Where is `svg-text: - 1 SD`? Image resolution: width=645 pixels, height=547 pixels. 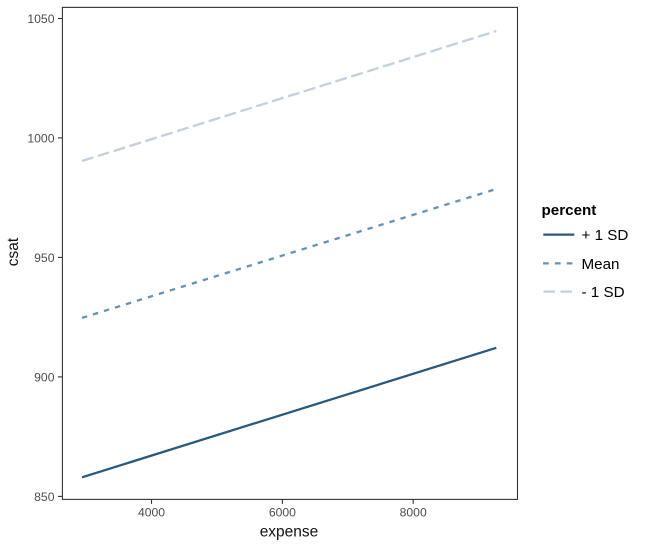
svg-text: - 1 SD is located at coordinates (603, 292).